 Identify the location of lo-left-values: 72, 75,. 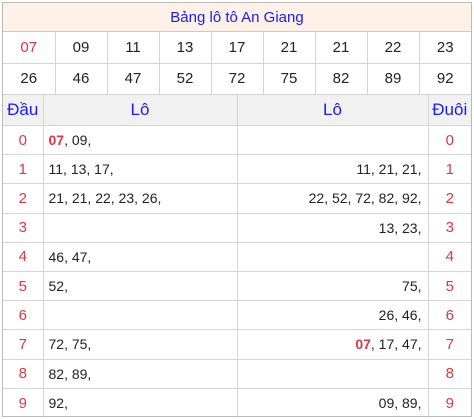
(70, 344).